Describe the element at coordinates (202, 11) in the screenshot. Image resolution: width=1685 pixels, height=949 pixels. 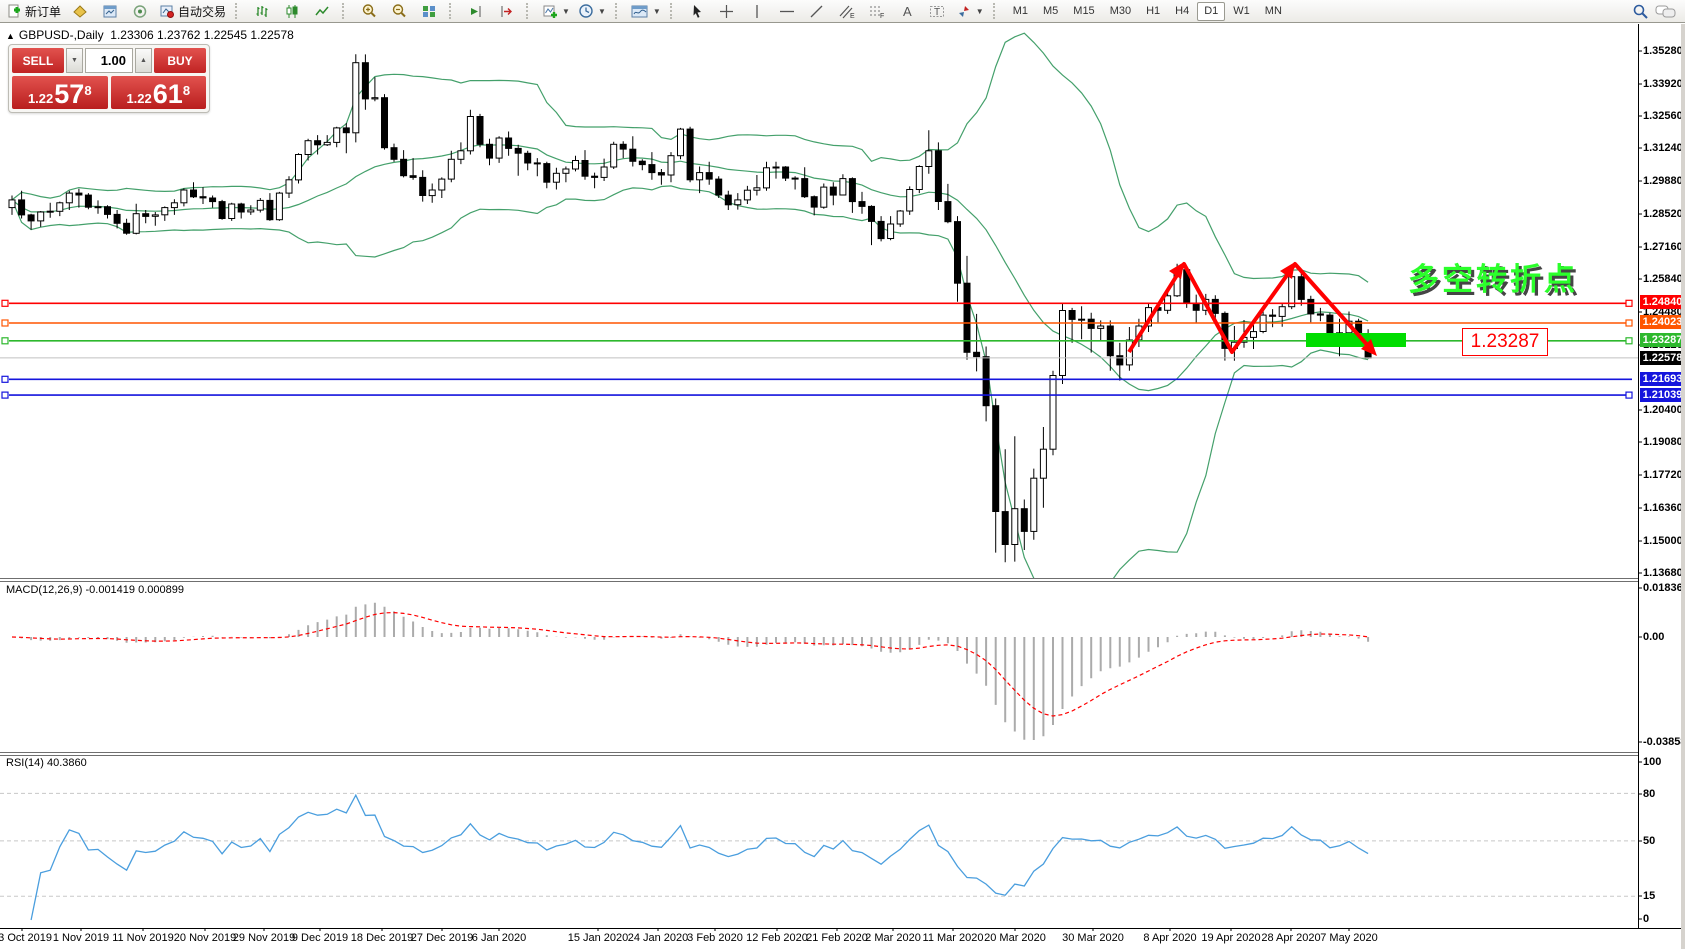
I see `auto-trading-label: 自动交易` at that location.